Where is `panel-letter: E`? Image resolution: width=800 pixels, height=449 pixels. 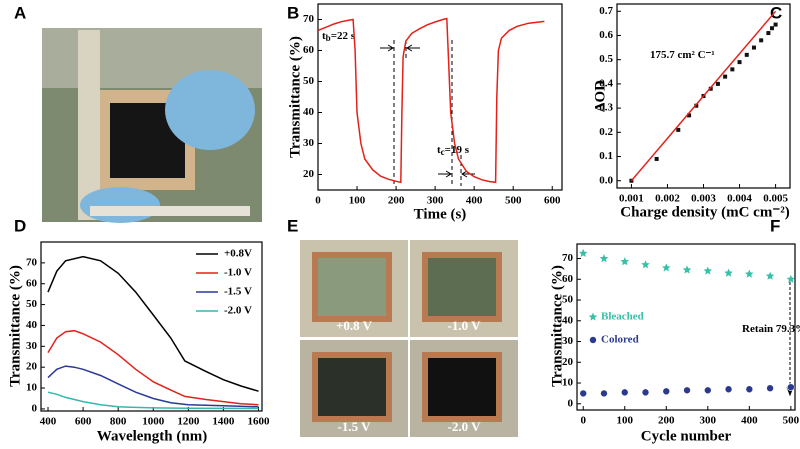 panel-letter: E is located at coordinates (292, 225).